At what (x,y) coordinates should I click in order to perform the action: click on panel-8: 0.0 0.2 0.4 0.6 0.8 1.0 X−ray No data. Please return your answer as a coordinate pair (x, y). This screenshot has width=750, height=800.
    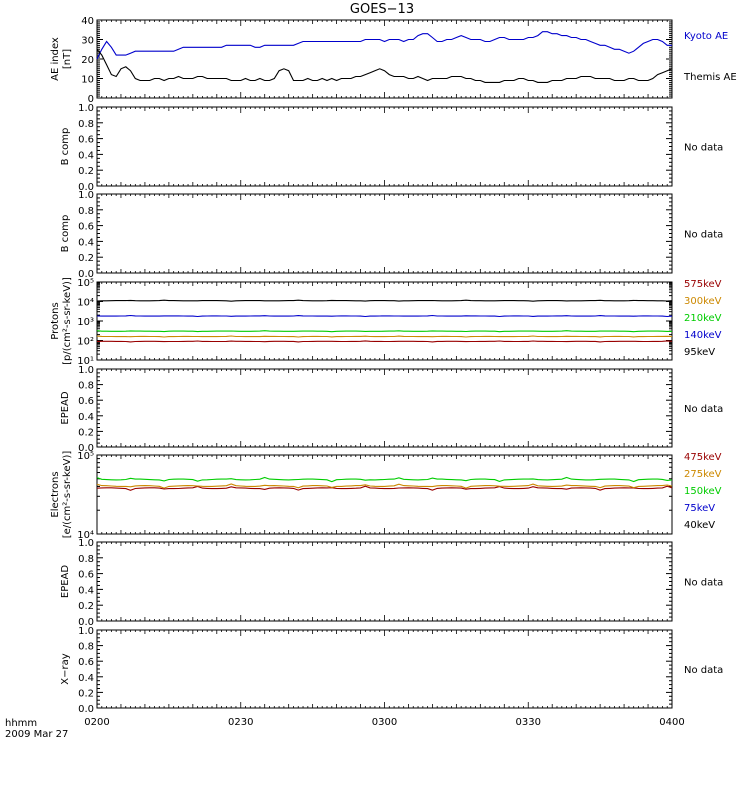
    Looking at the image, I should click on (391, 670).